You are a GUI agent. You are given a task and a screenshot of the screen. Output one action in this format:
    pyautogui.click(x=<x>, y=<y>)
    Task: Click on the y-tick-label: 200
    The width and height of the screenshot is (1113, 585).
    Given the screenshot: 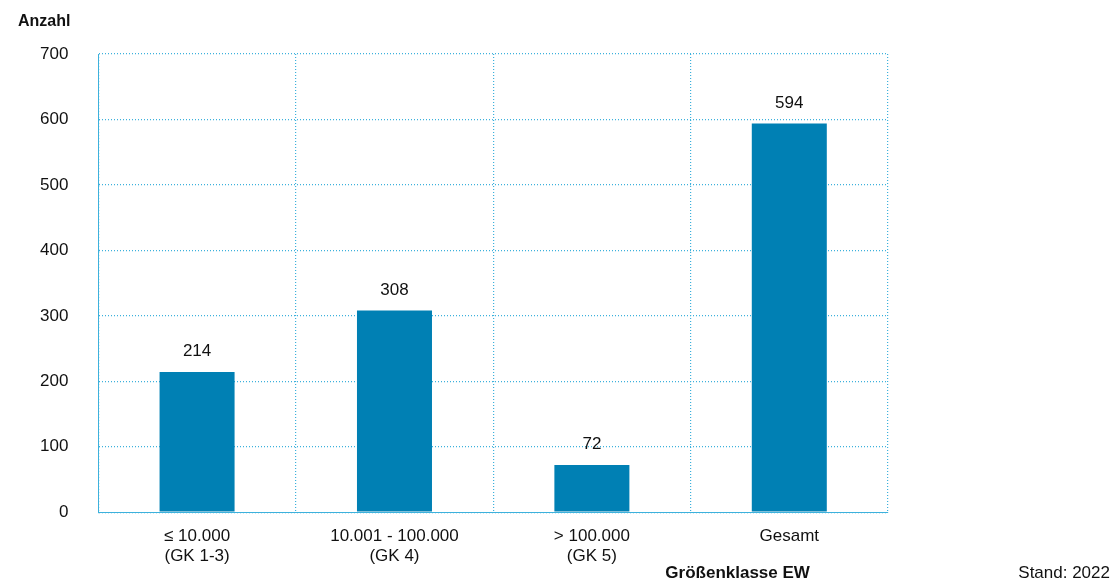 What is the action you would take?
    pyautogui.click(x=54, y=380)
    